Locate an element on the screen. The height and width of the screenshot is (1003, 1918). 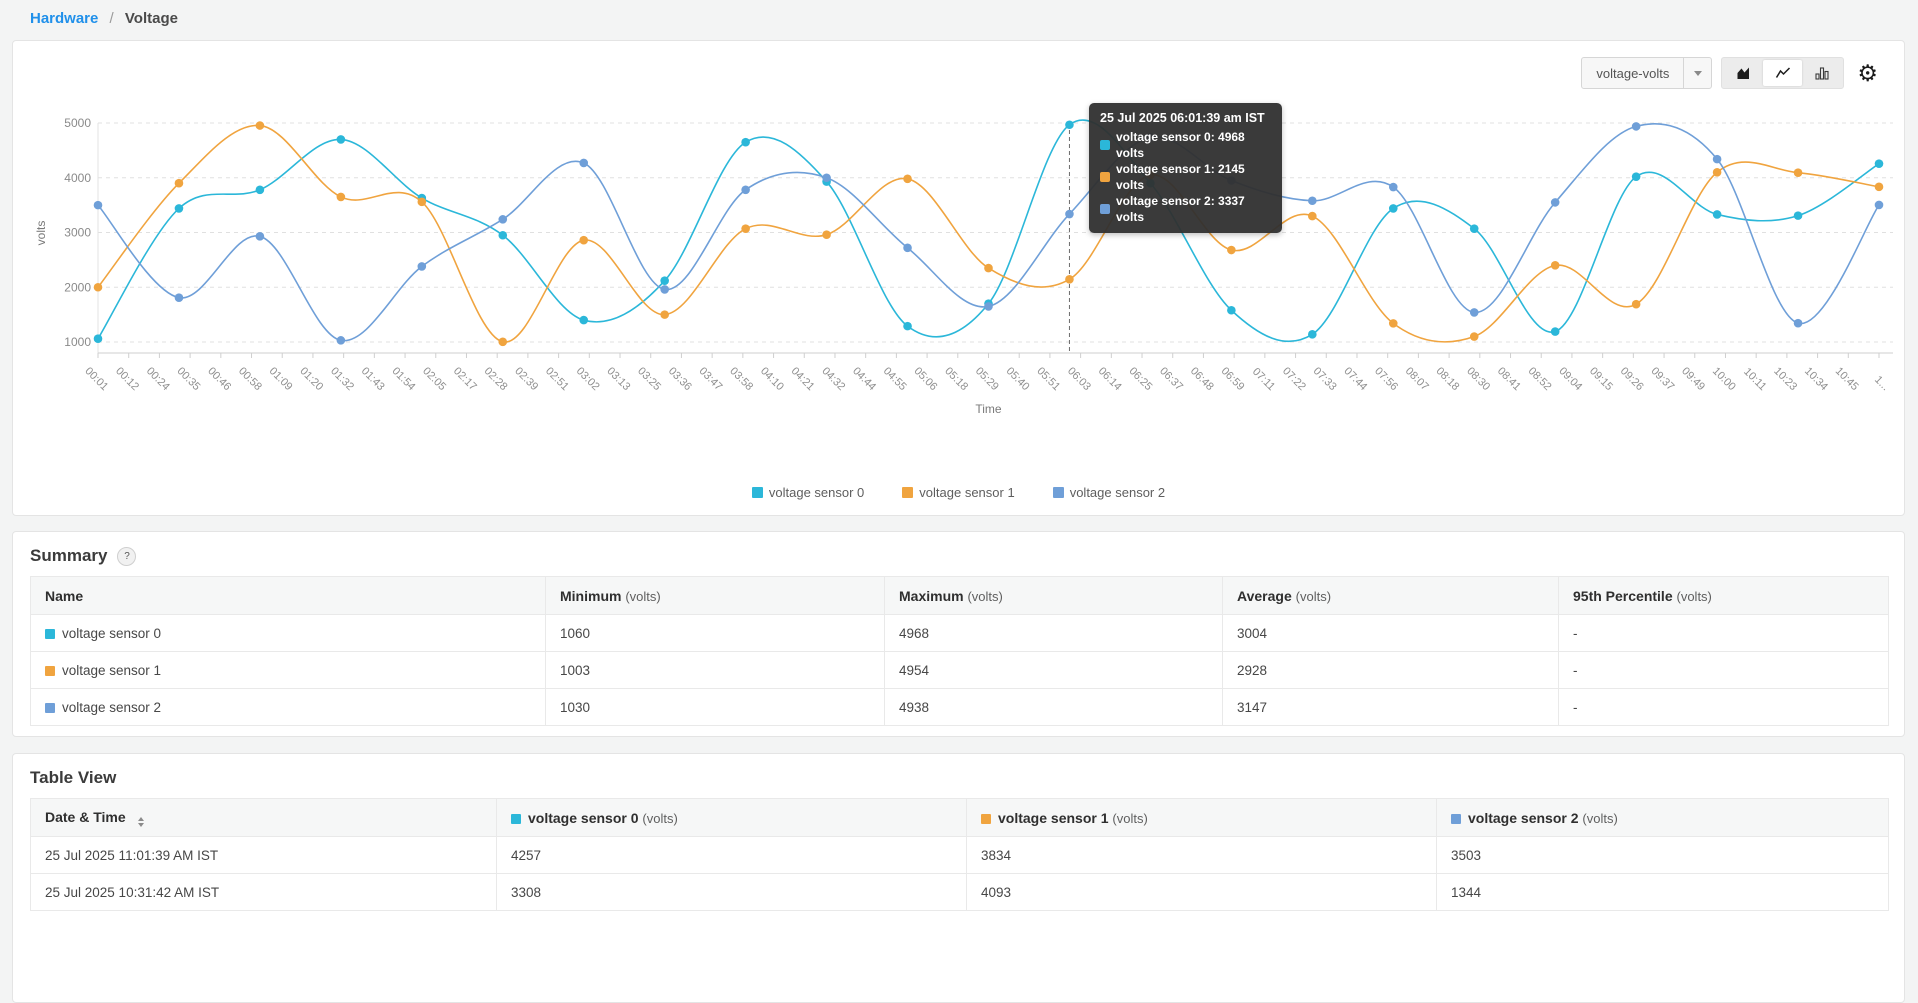
svg-text: 04:32 is located at coordinates (833, 379).